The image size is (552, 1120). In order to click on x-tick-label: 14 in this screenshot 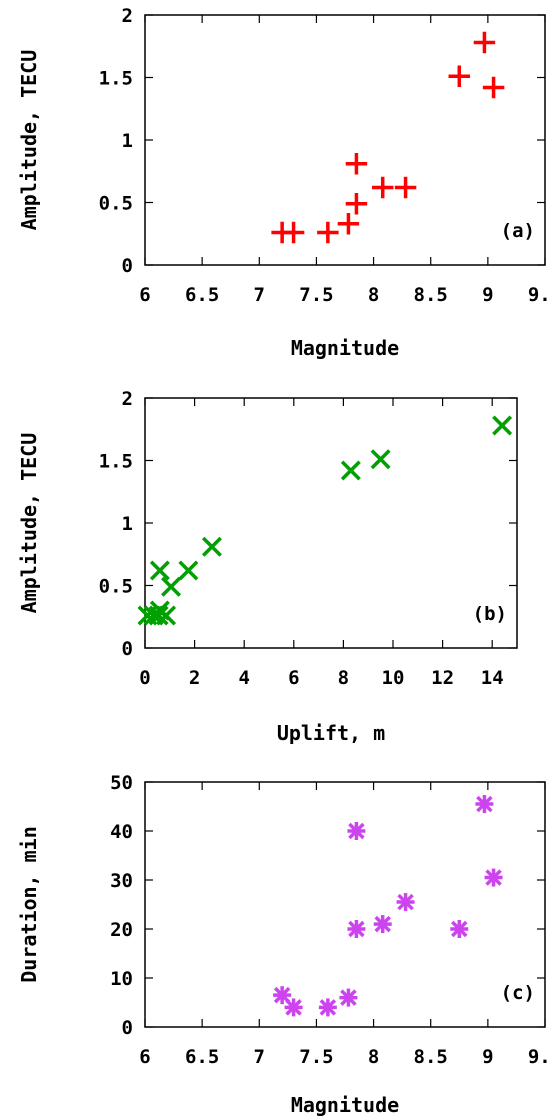, I will do `click(492, 678)`.